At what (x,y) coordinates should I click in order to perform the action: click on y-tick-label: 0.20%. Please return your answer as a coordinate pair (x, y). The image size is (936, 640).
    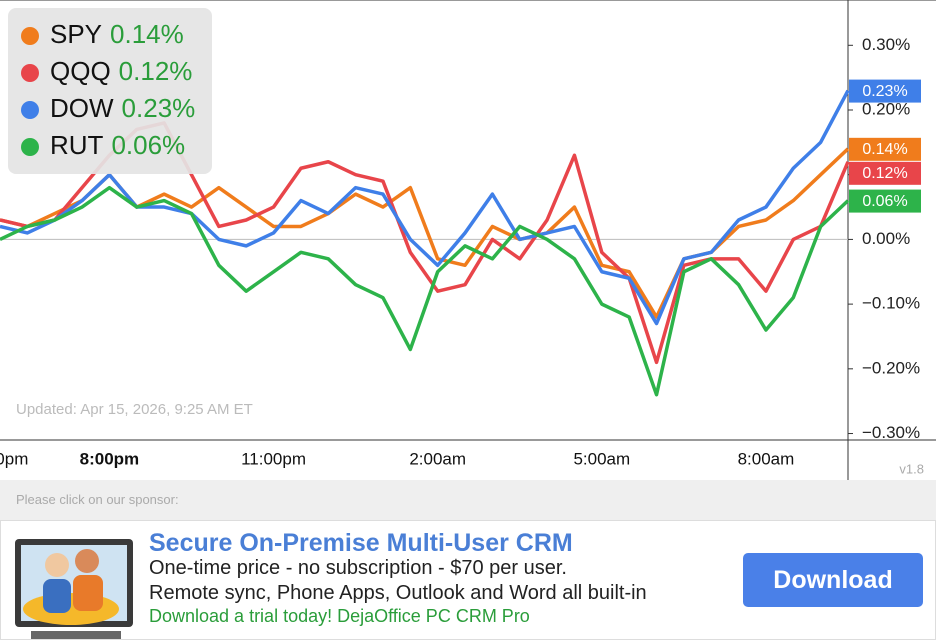
    Looking at the image, I should click on (886, 108).